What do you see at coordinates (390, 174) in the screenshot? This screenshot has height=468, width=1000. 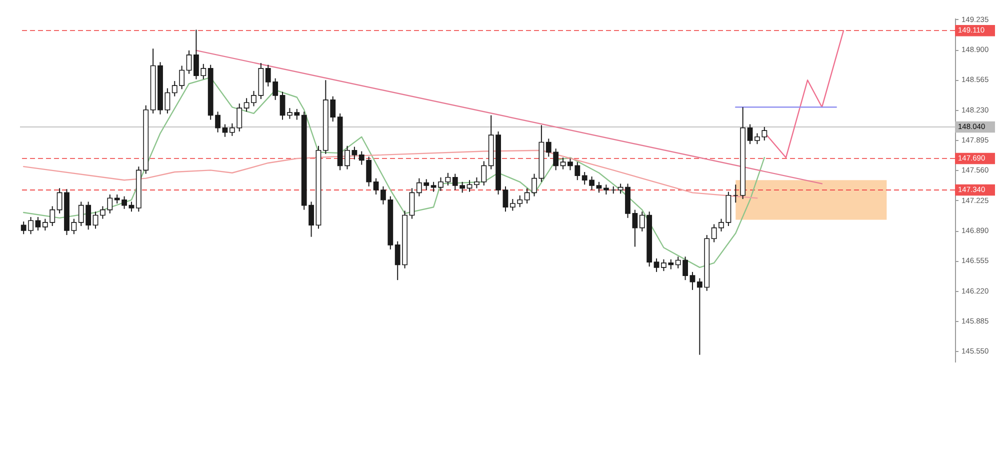 I see `line-series` at bounding box center [390, 174].